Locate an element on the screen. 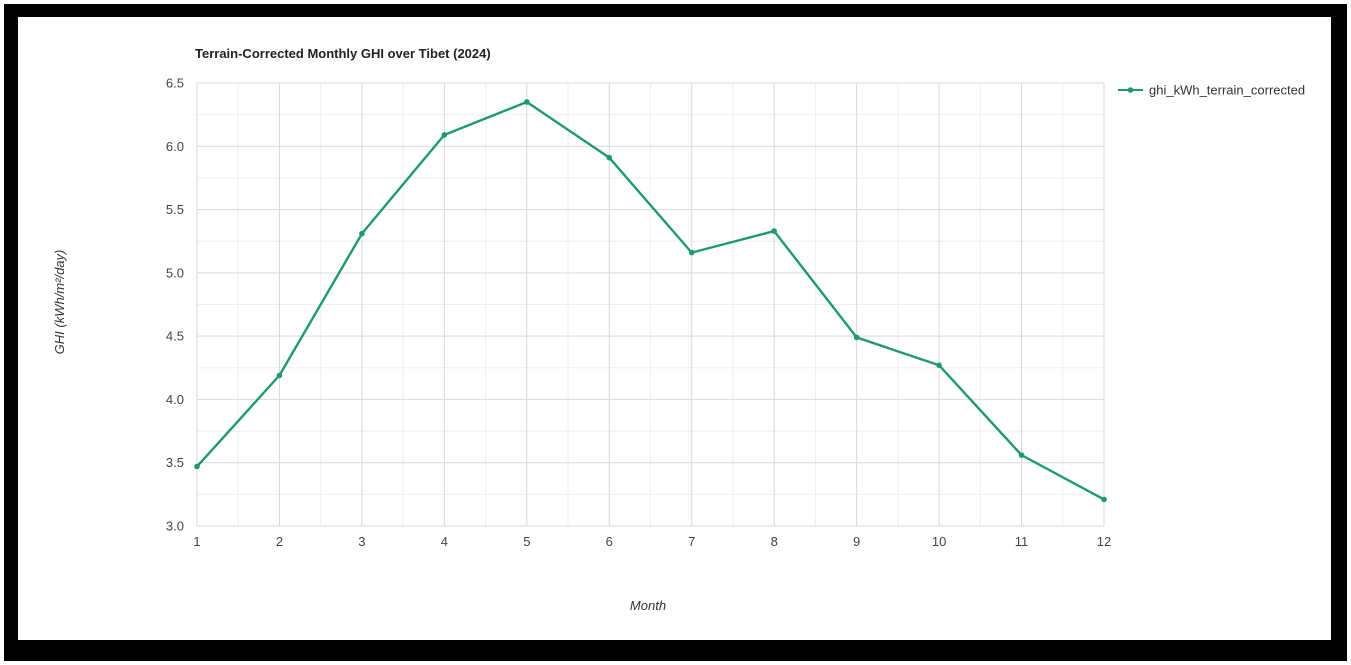 The width and height of the screenshot is (1351, 665). x-tick-label: 8 is located at coordinates (774, 541).